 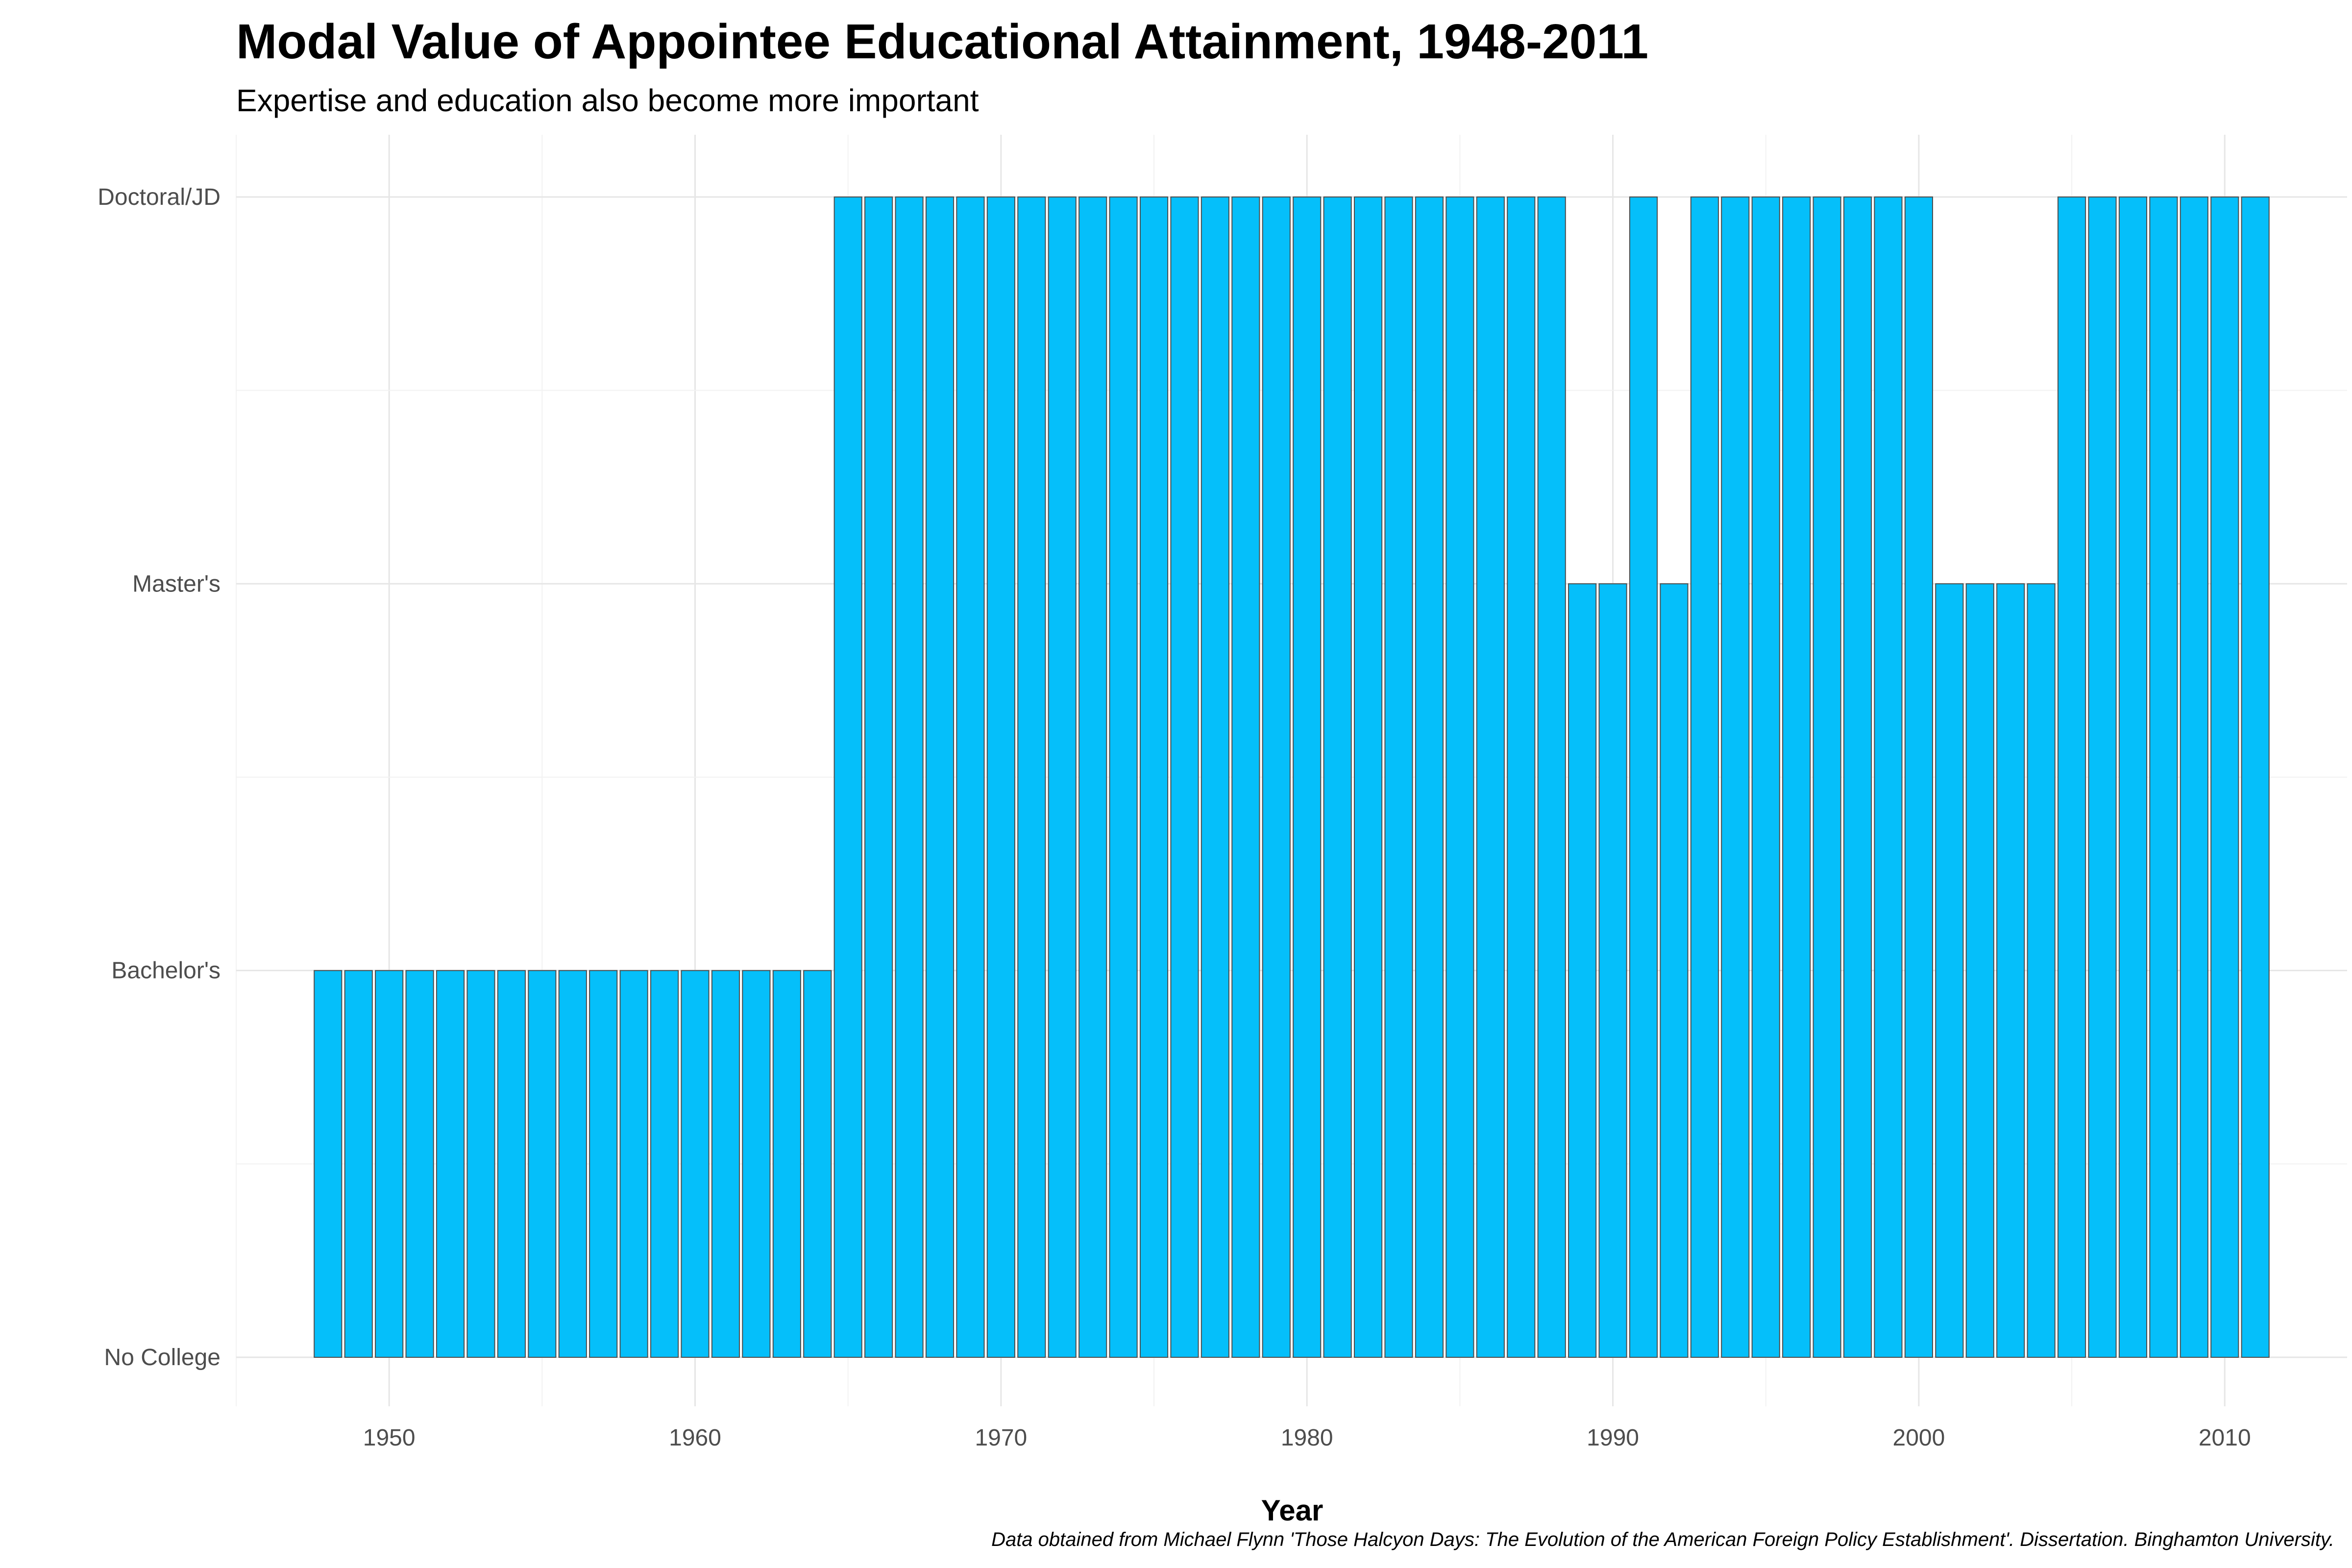 I want to click on bar-1950, so click(x=389, y=1164).